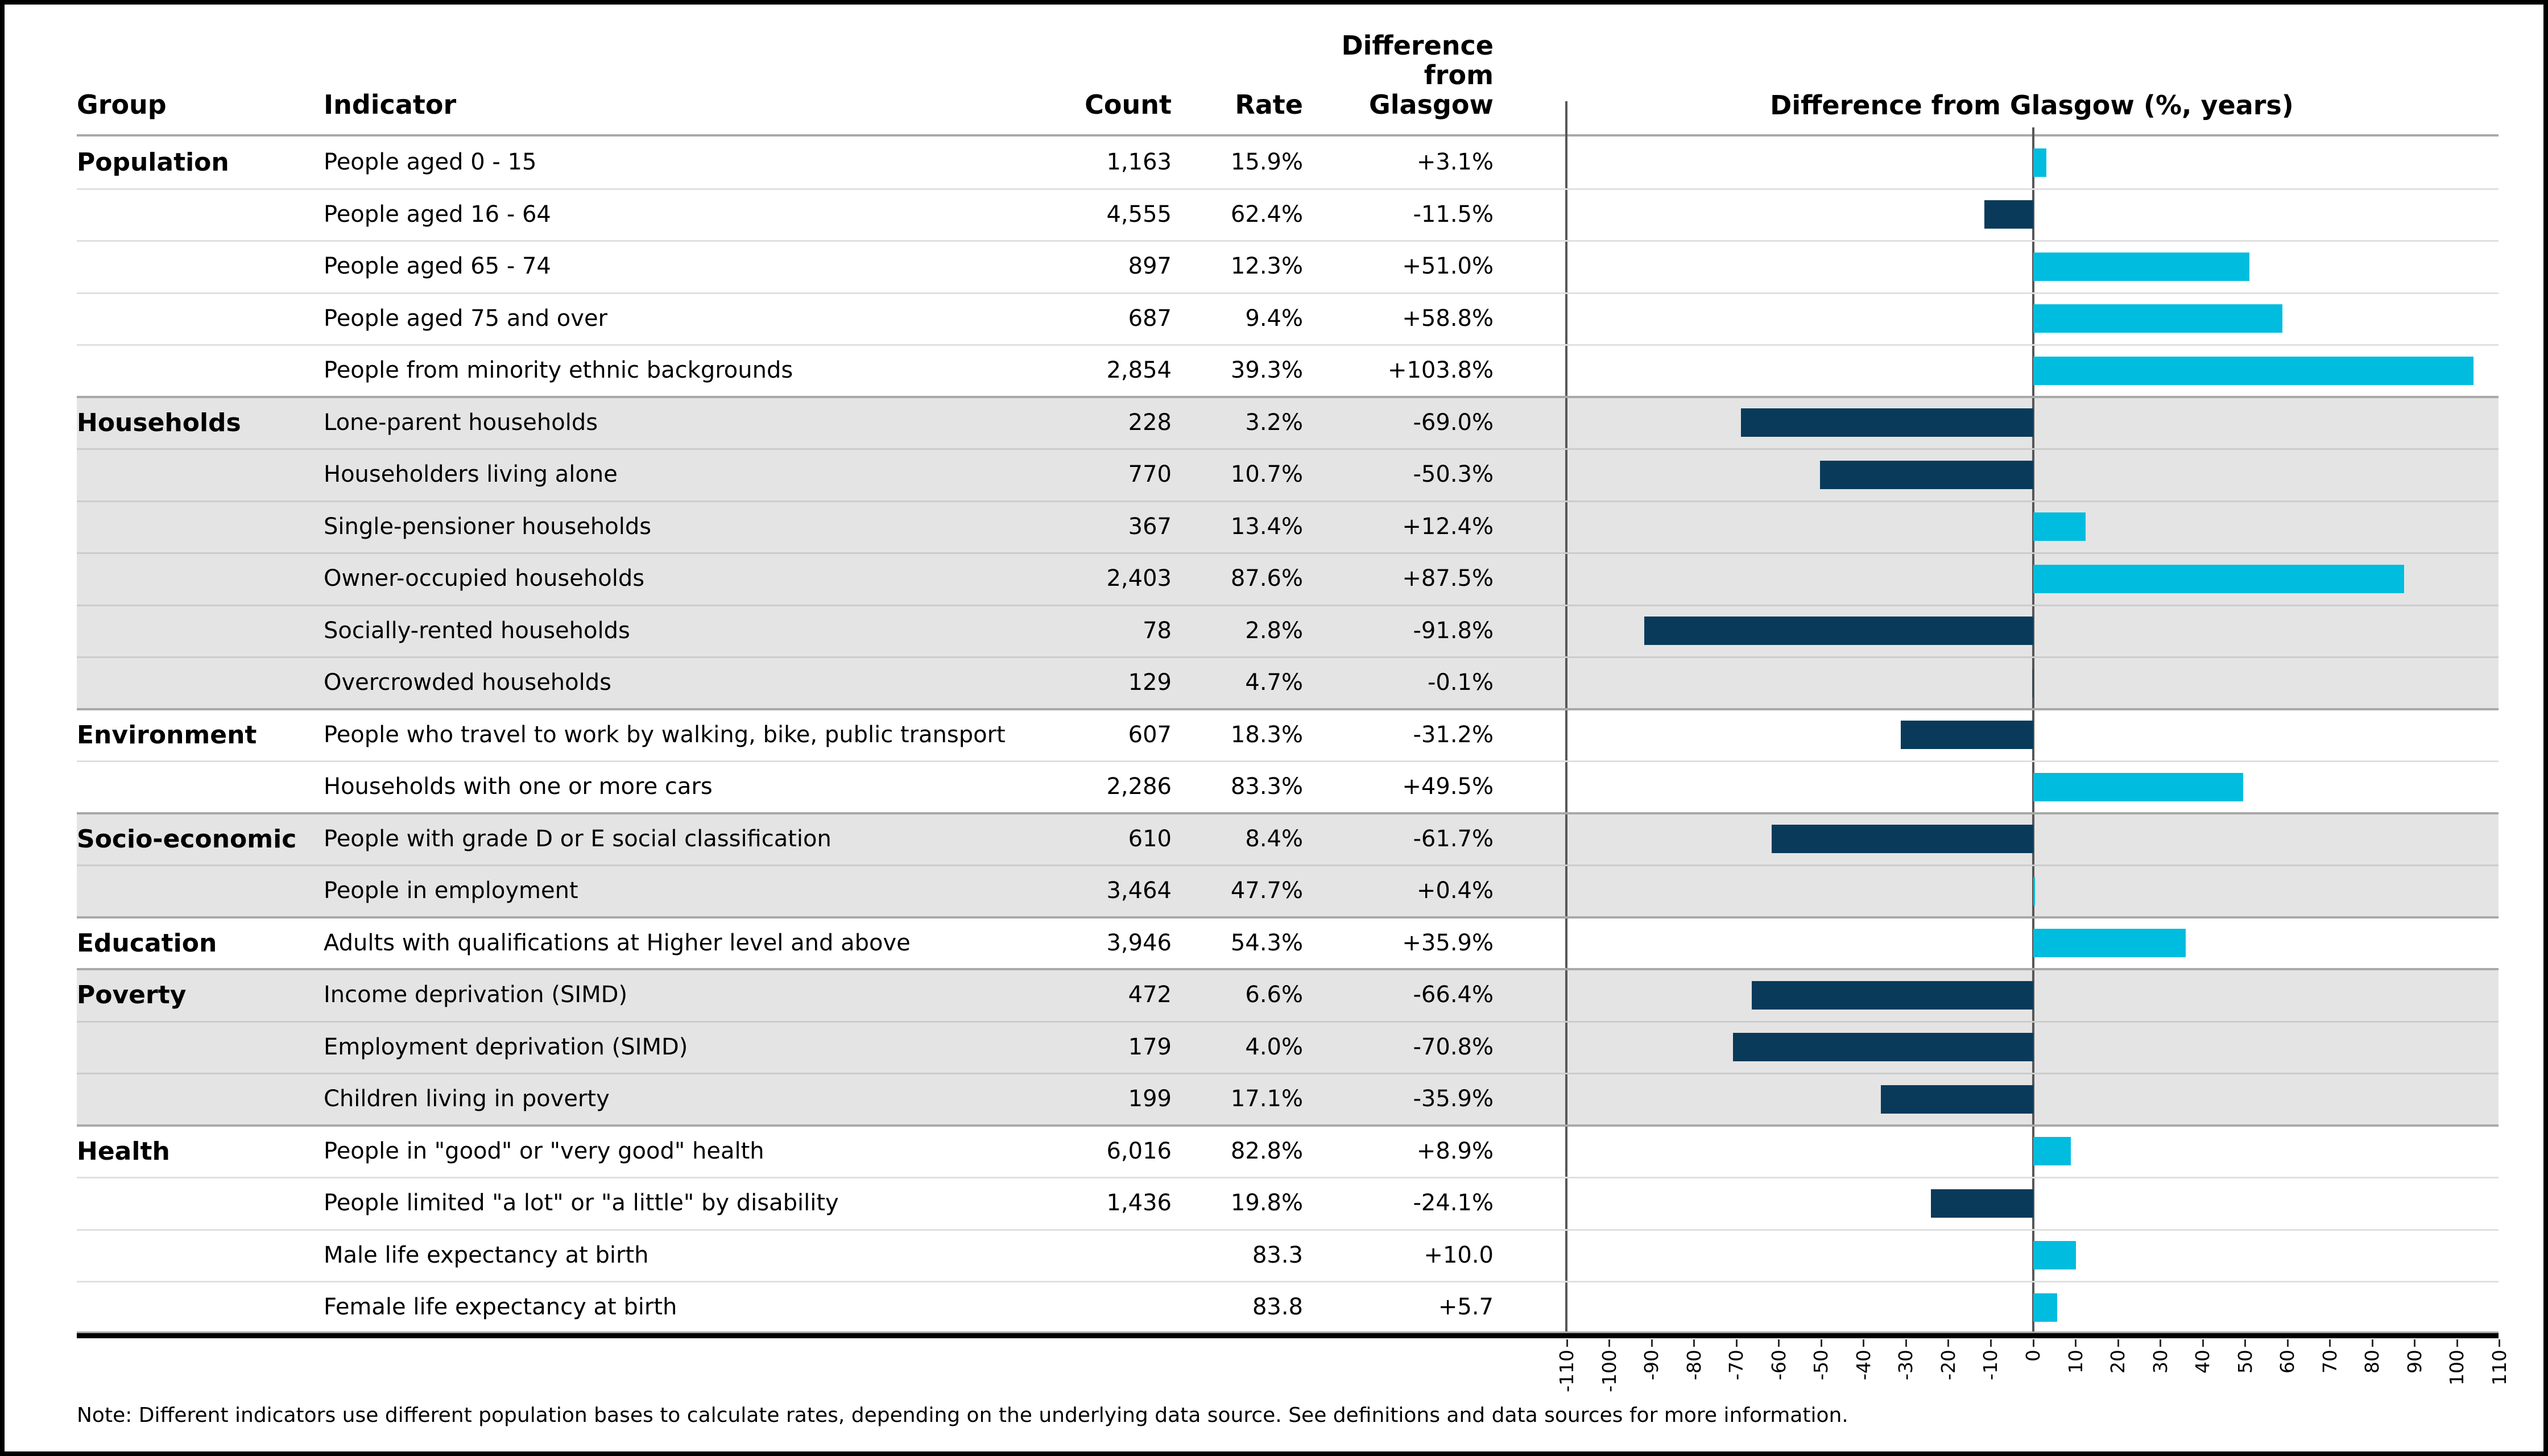 The height and width of the screenshot is (1456, 2548). I want to click on chart-left-divider-line, so click(1566, 719).